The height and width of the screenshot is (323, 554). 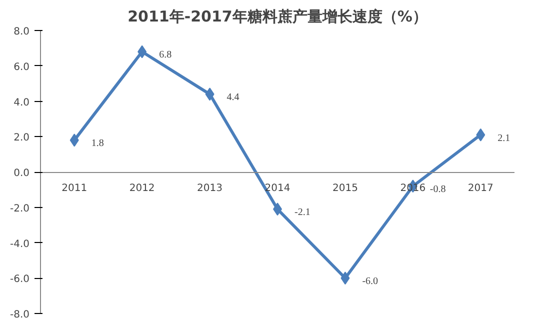 What do you see at coordinates (22, 67) in the screenshot?
I see `y-tick-label: 6.0` at bounding box center [22, 67].